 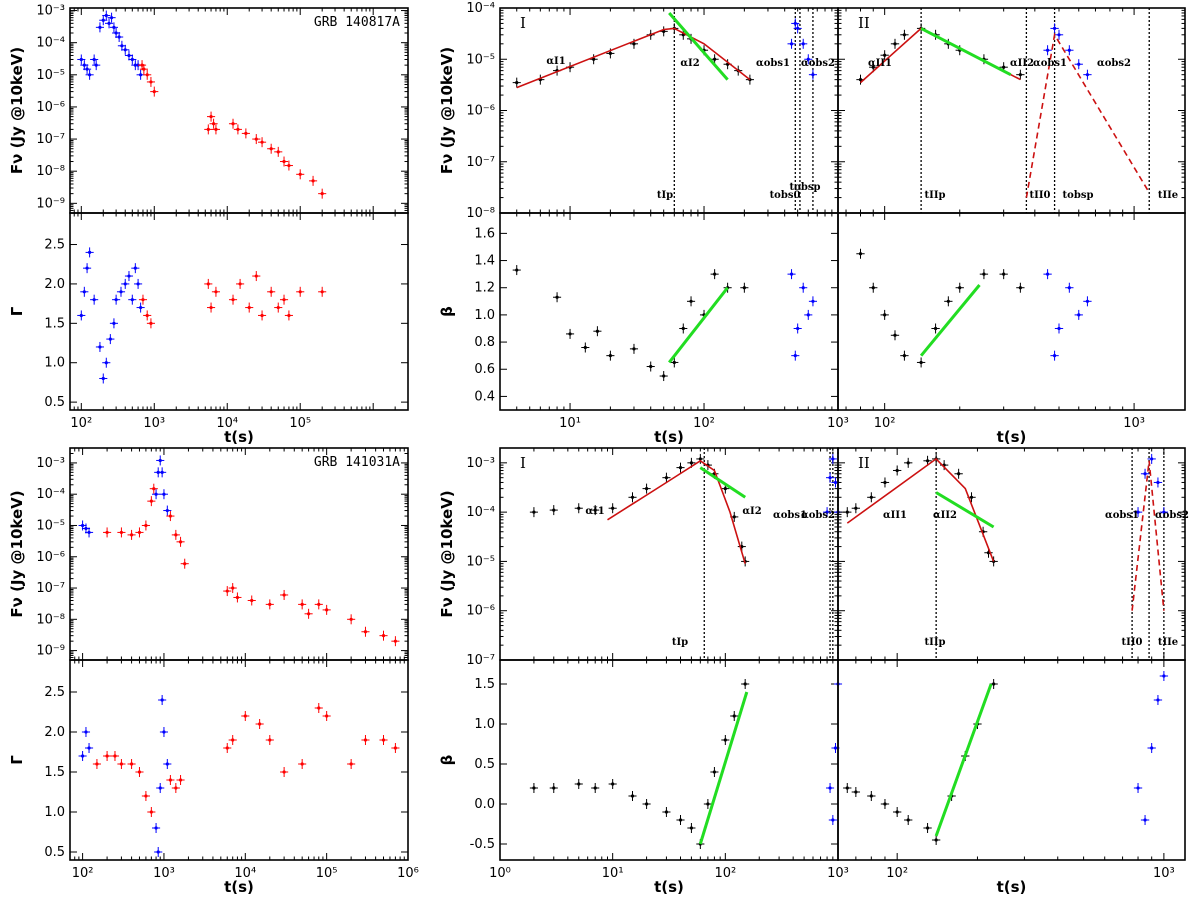 I want to click on x-tick-label: 10¹, so click(x=570, y=423).